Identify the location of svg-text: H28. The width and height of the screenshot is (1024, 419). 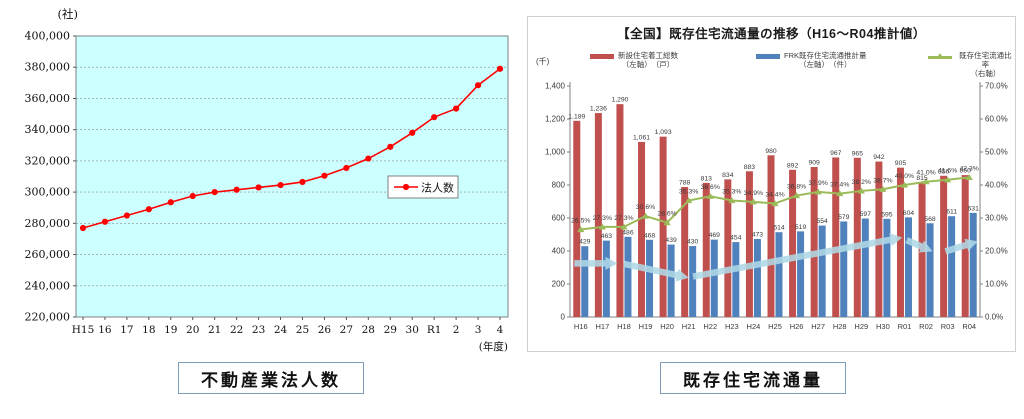
(840, 326).